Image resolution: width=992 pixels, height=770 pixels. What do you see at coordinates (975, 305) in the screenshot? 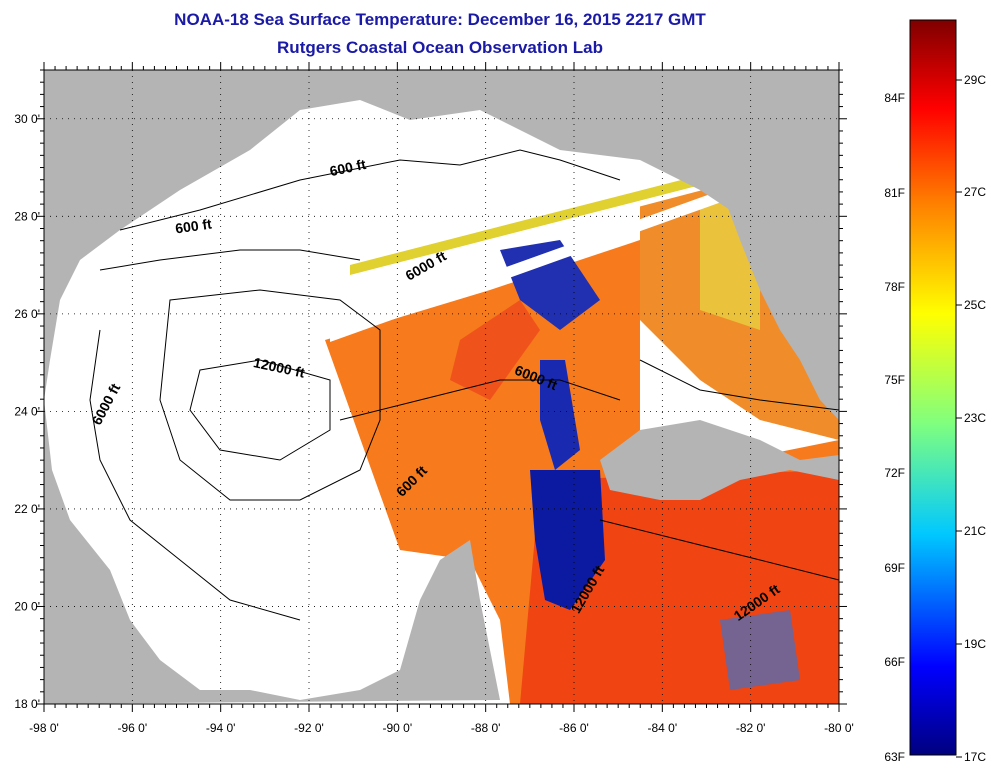
I see `colorbar-c-label: 25C` at bounding box center [975, 305].